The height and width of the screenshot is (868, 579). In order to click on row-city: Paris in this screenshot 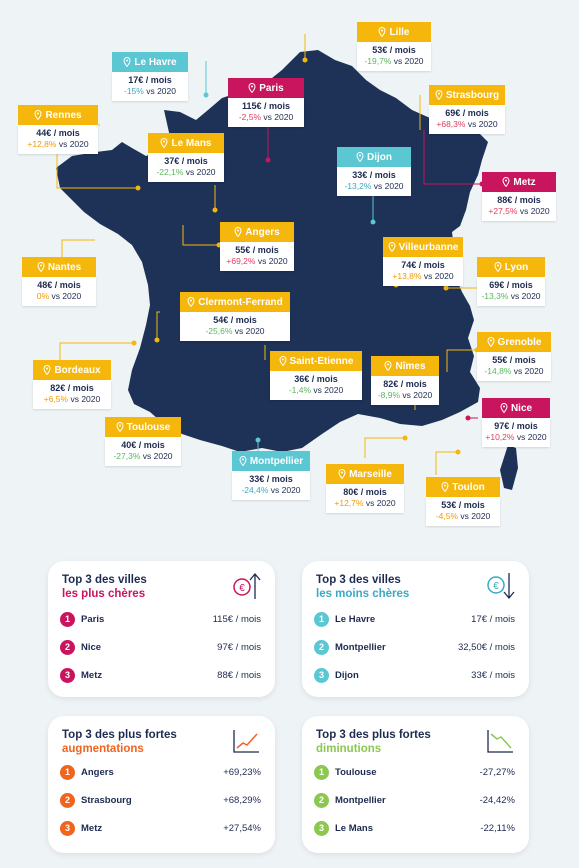, I will do `click(93, 619)`.